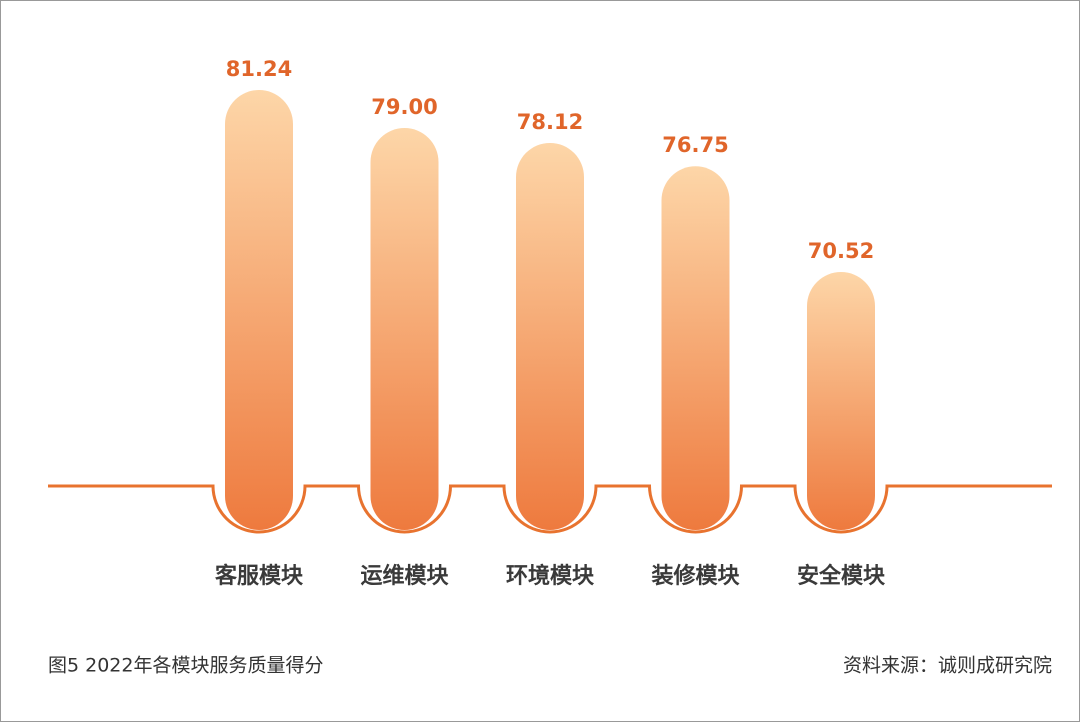 The height and width of the screenshot is (722, 1080). I want to click on value-label: 78.12, so click(550, 122).